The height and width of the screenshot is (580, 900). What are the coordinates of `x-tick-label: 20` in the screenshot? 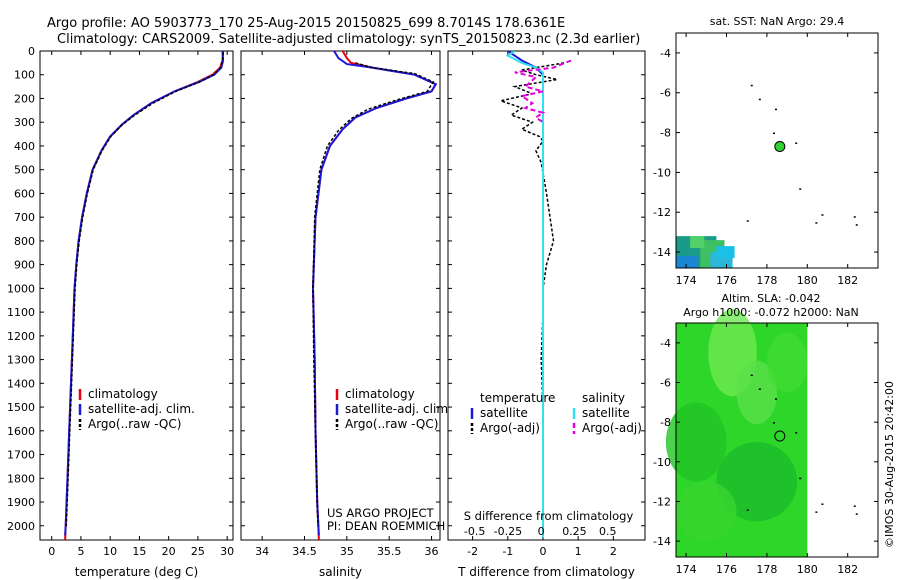 It's located at (169, 551).